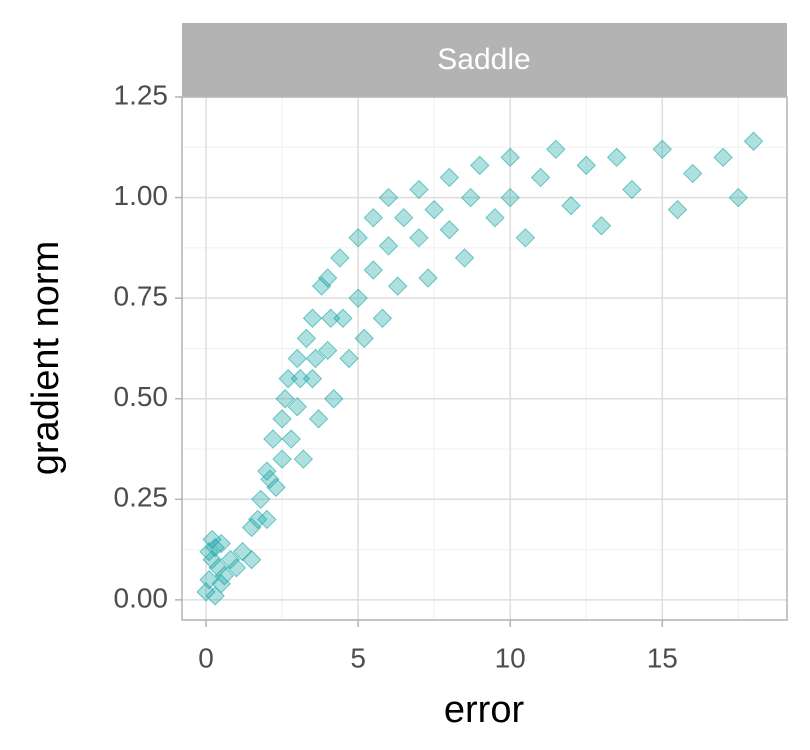 This screenshot has width=810, height=750. What do you see at coordinates (46, 358) in the screenshot?
I see `y-axis-title: gradient norm` at bounding box center [46, 358].